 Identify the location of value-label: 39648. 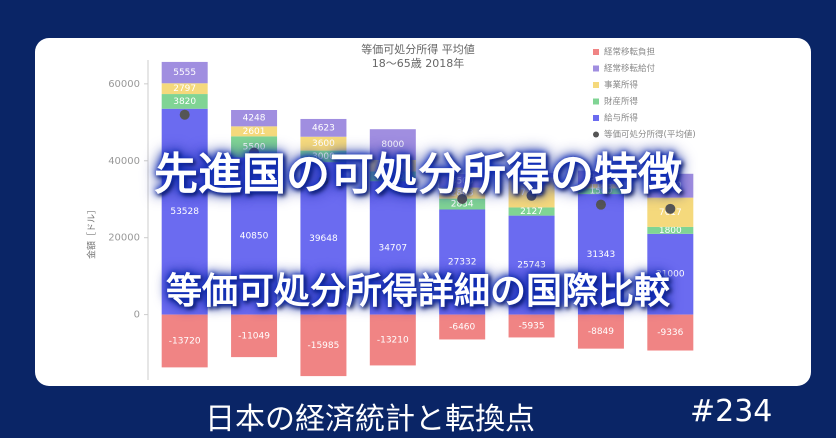
(323, 239).